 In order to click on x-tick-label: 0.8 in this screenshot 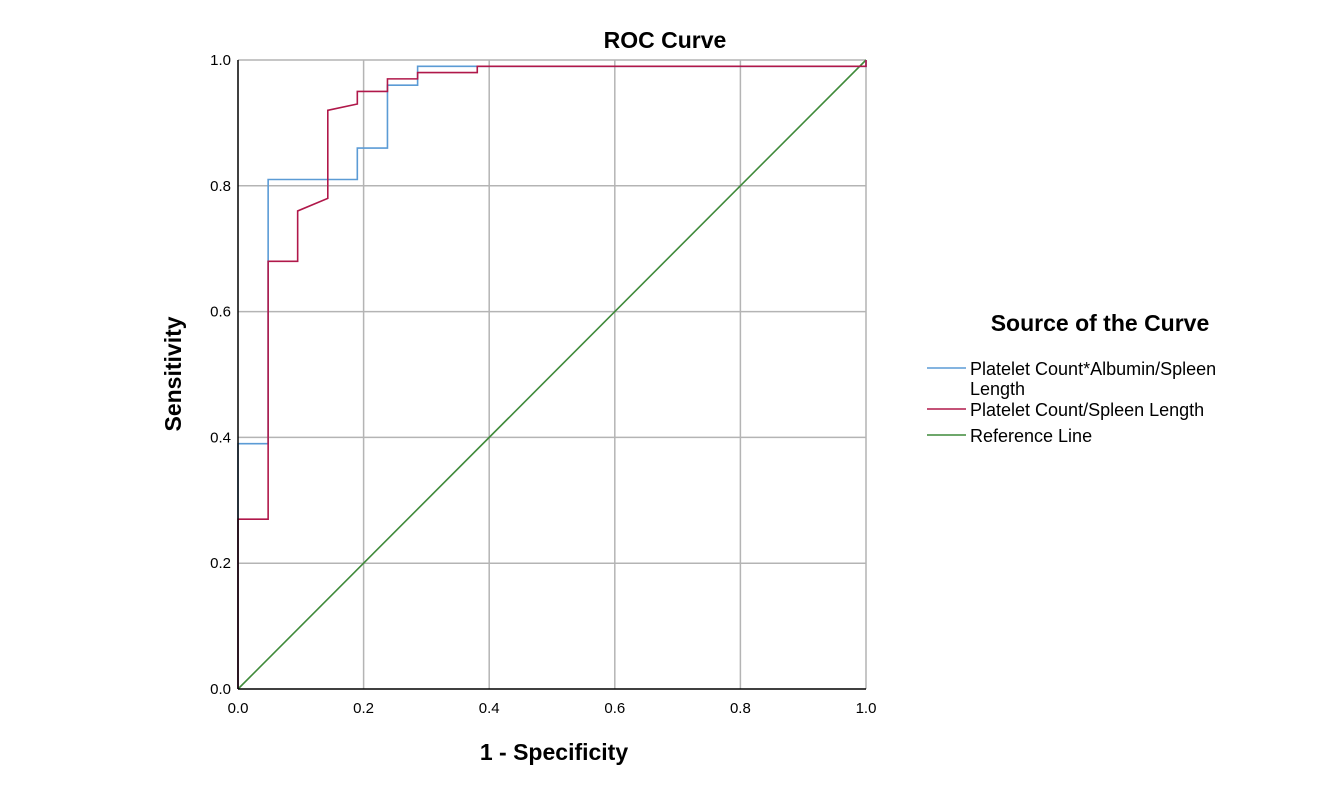, I will do `click(740, 708)`.